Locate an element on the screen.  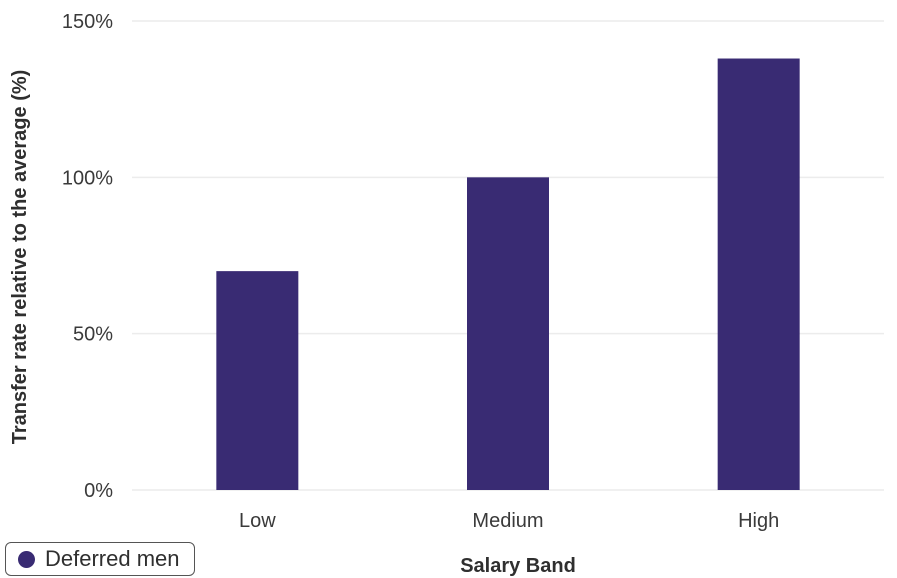
y-tick-label: 0% is located at coordinates (98, 491).